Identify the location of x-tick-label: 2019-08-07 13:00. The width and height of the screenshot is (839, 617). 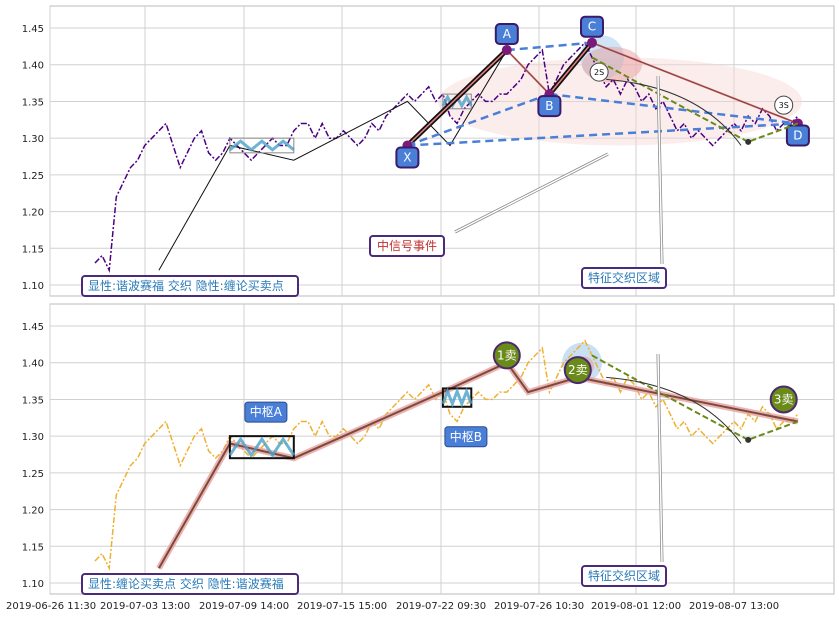
(734, 606).